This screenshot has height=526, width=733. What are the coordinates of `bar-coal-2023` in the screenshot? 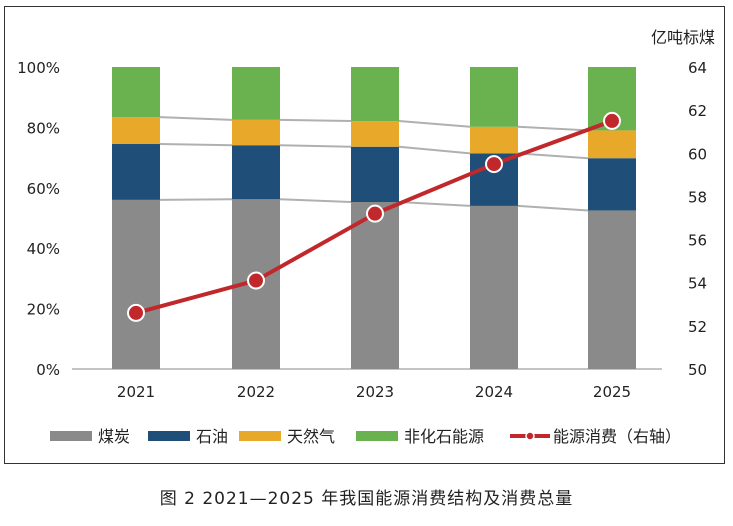 It's located at (375, 285).